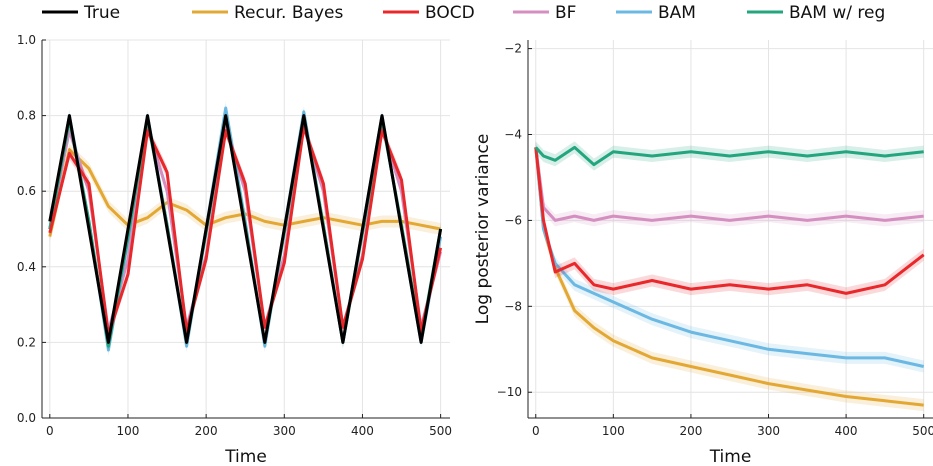  Describe the element at coordinates (26, 267) in the screenshot. I see `ytick-label-2: 0.4` at that location.